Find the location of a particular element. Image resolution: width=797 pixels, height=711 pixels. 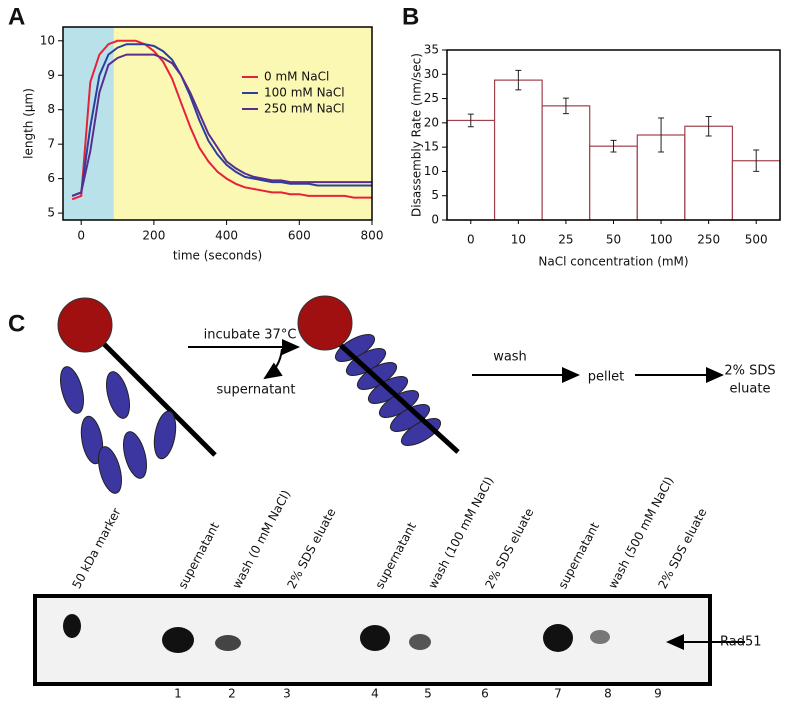

step-label: 2% SDS is located at coordinates (749, 371).